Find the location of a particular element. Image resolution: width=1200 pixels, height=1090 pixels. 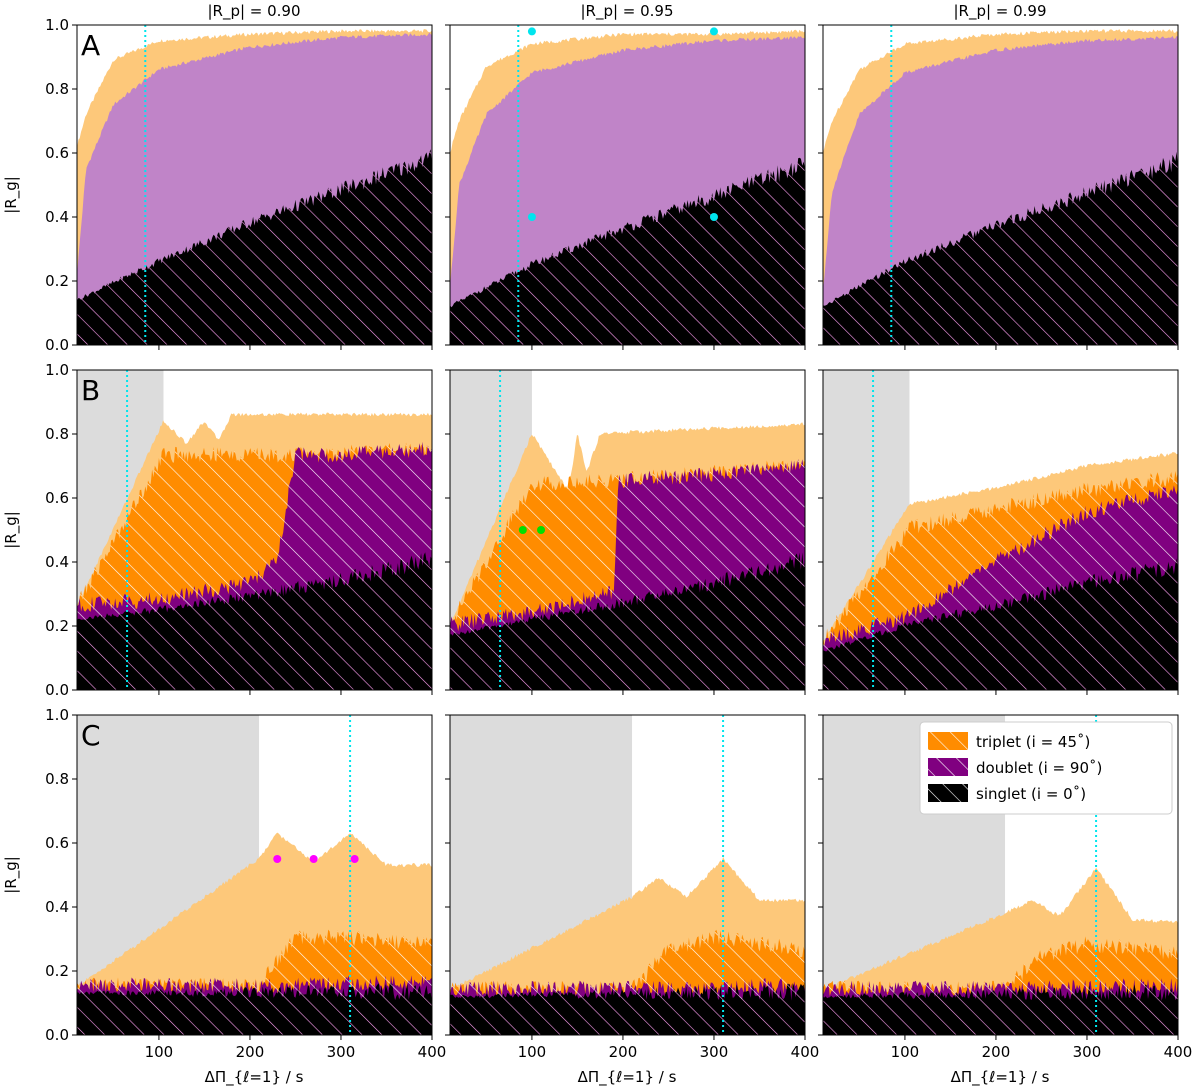

legend-frame is located at coordinates (1046, 768).